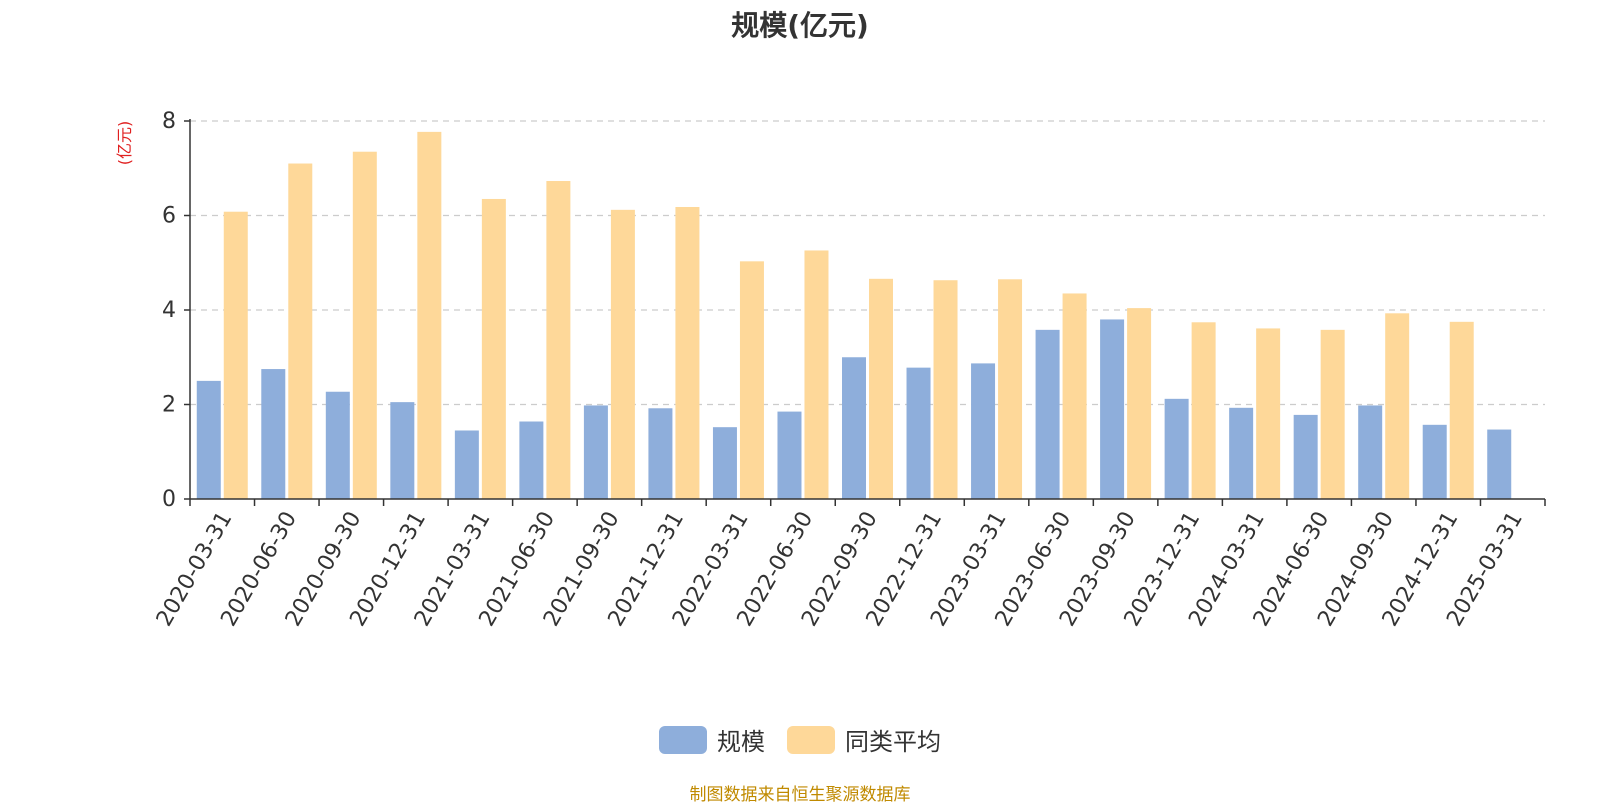 Image resolution: width=1600 pixels, height=805 pixels. Describe the element at coordinates (169, 216) in the screenshot. I see `y-tick-label: 6` at that location.